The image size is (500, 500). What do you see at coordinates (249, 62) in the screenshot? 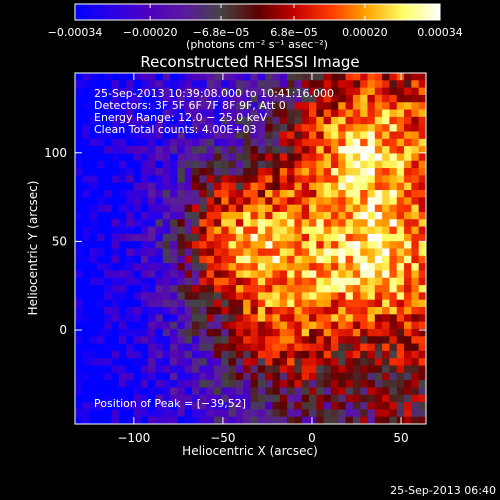
I see `chart-title: Reconstructed RHESSI Image` at bounding box center [249, 62].